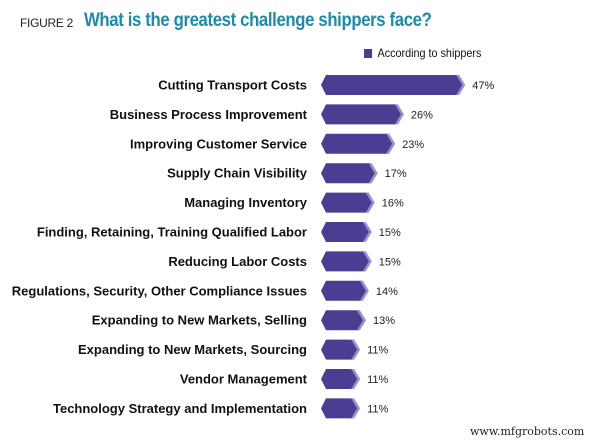 The image size is (600, 442). I want to click on value-label: 26%, so click(422, 115).